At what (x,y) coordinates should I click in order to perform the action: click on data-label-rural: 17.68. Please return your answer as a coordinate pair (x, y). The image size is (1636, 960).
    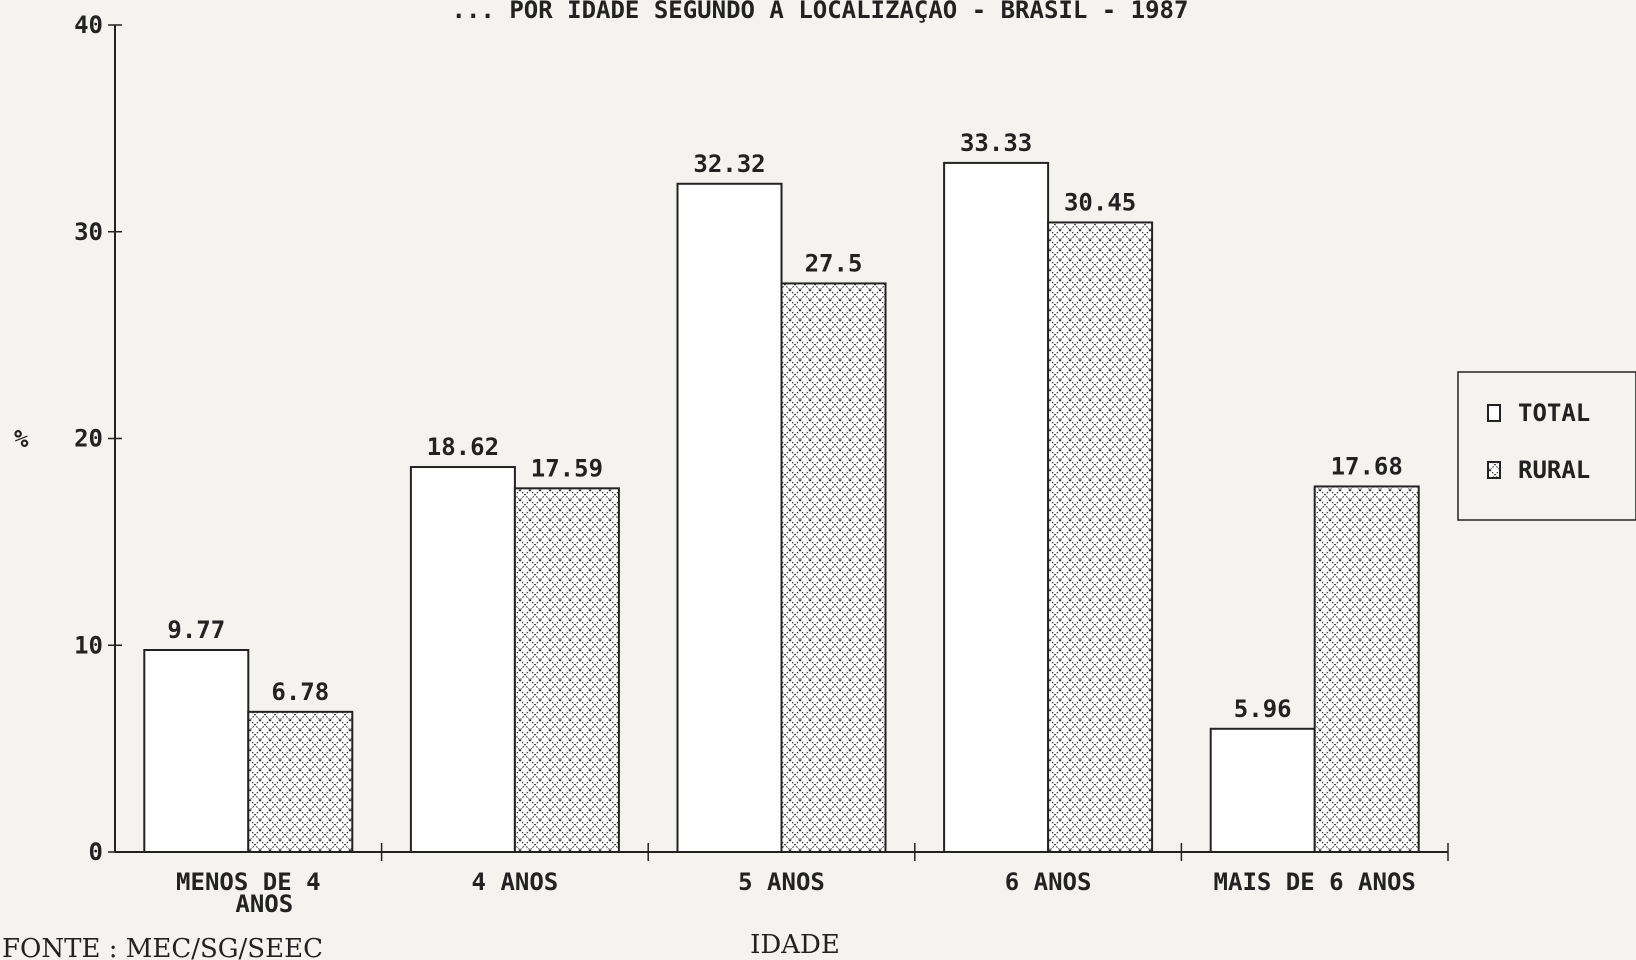
    Looking at the image, I should click on (1367, 466).